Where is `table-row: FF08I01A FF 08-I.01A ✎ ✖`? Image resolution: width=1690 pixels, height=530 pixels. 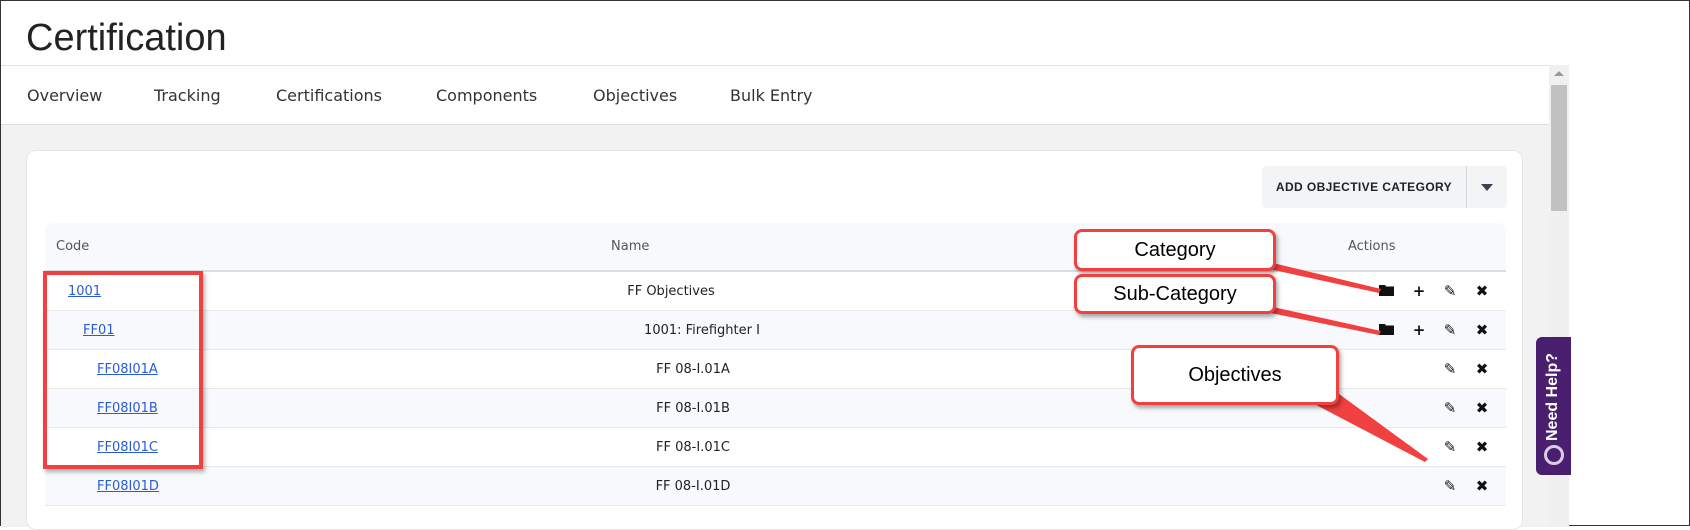 table-row: FF08I01A FF 08-I.01A ✎ ✖ is located at coordinates (775, 369).